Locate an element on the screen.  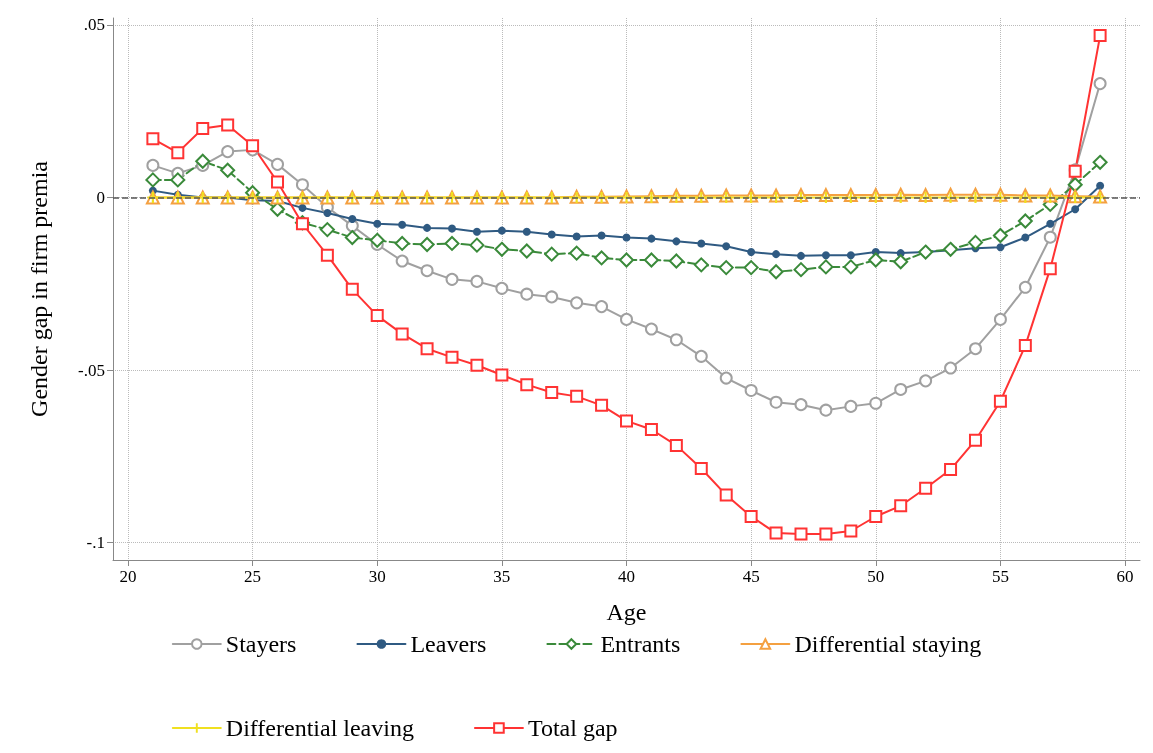
x-tick-label: 20 is located at coordinates (128, 576).